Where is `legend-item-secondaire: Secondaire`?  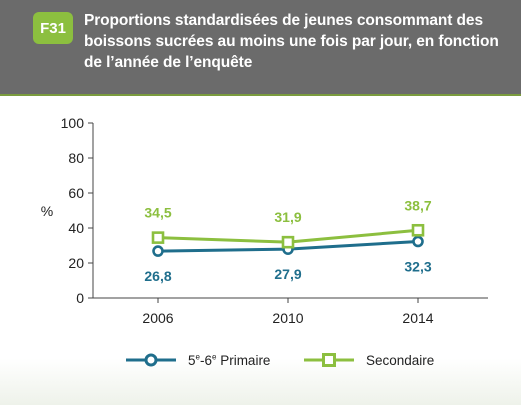 legend-item-secondaire: Secondaire is located at coordinates (369, 360).